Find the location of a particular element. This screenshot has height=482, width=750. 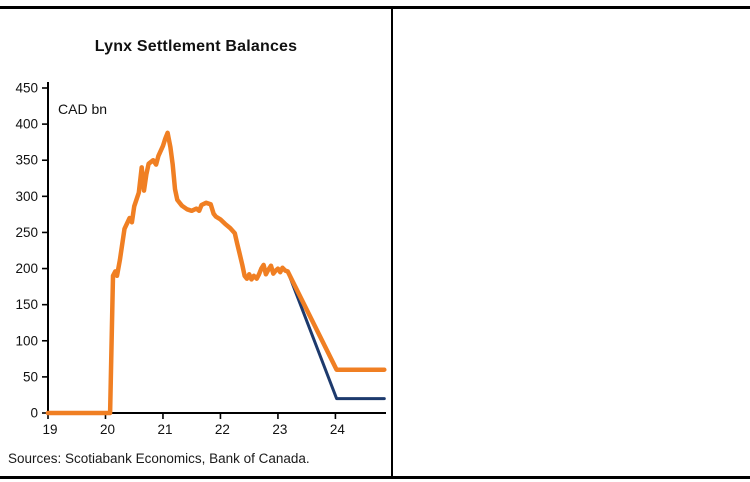

svg-text: 300 is located at coordinates (26, 196).